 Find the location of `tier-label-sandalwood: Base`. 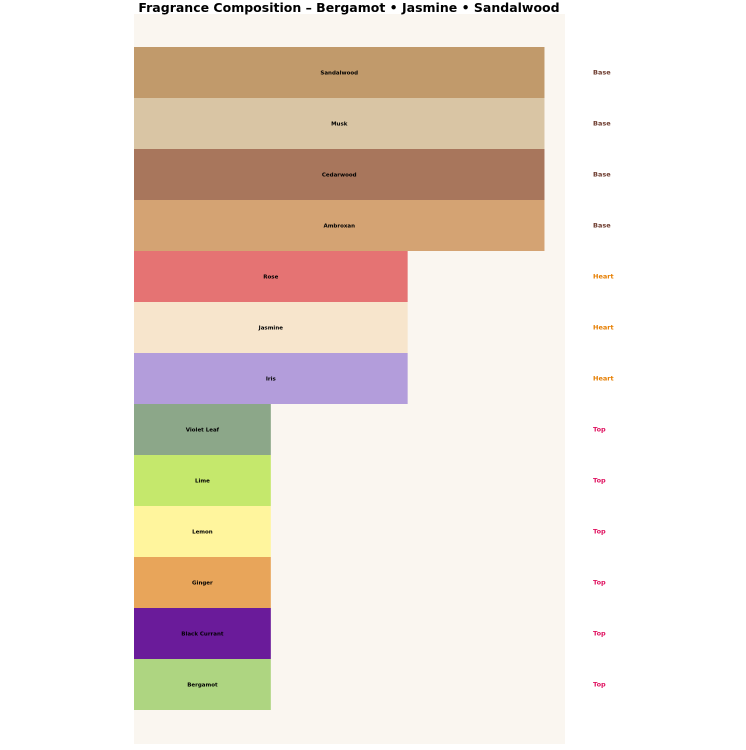

tier-label-sandalwood: Base is located at coordinates (602, 73).